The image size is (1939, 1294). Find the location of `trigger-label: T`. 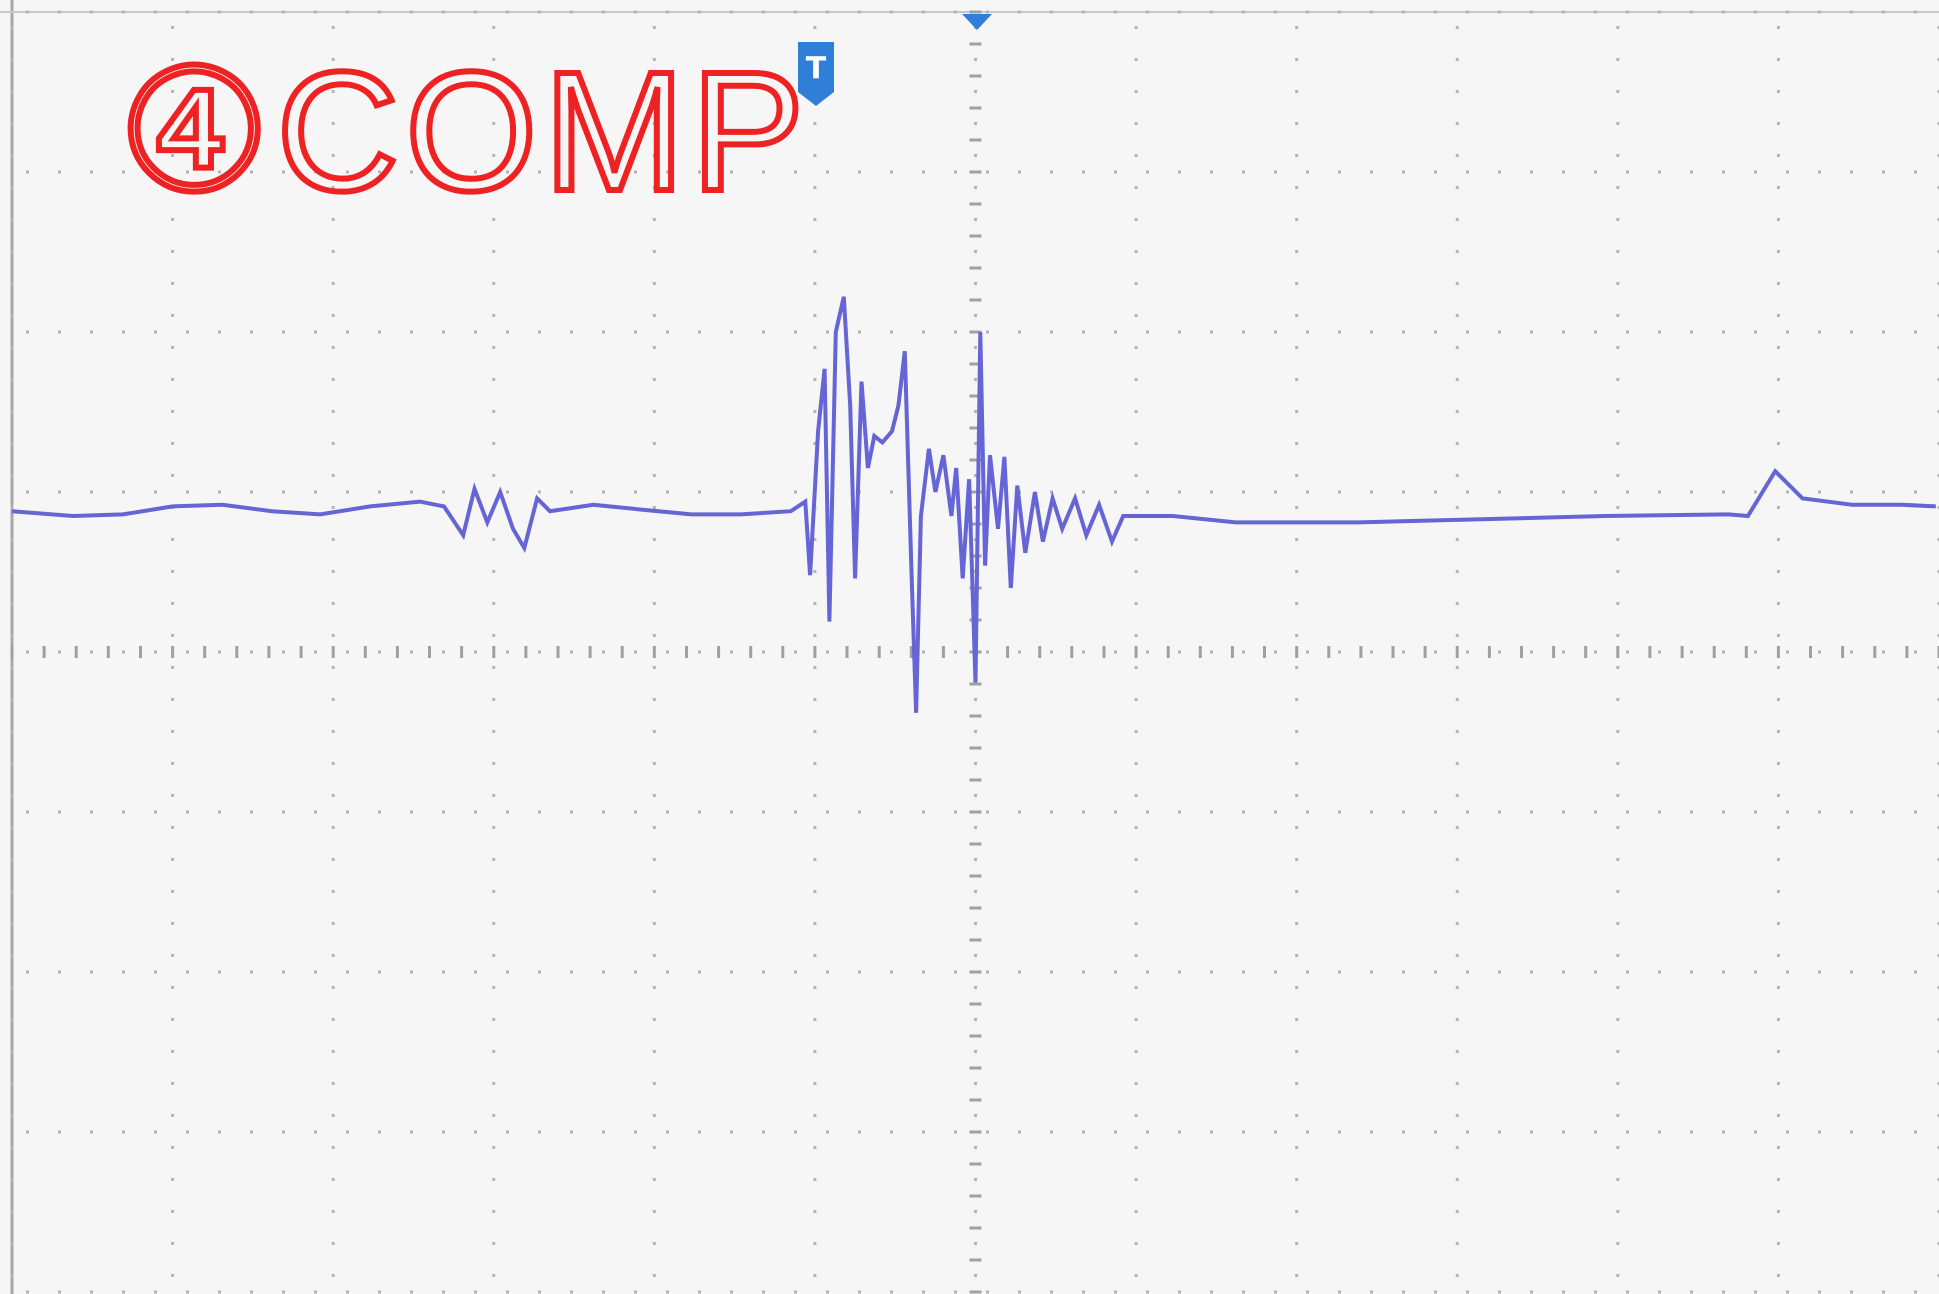

trigger-label: T is located at coordinates (816, 69).